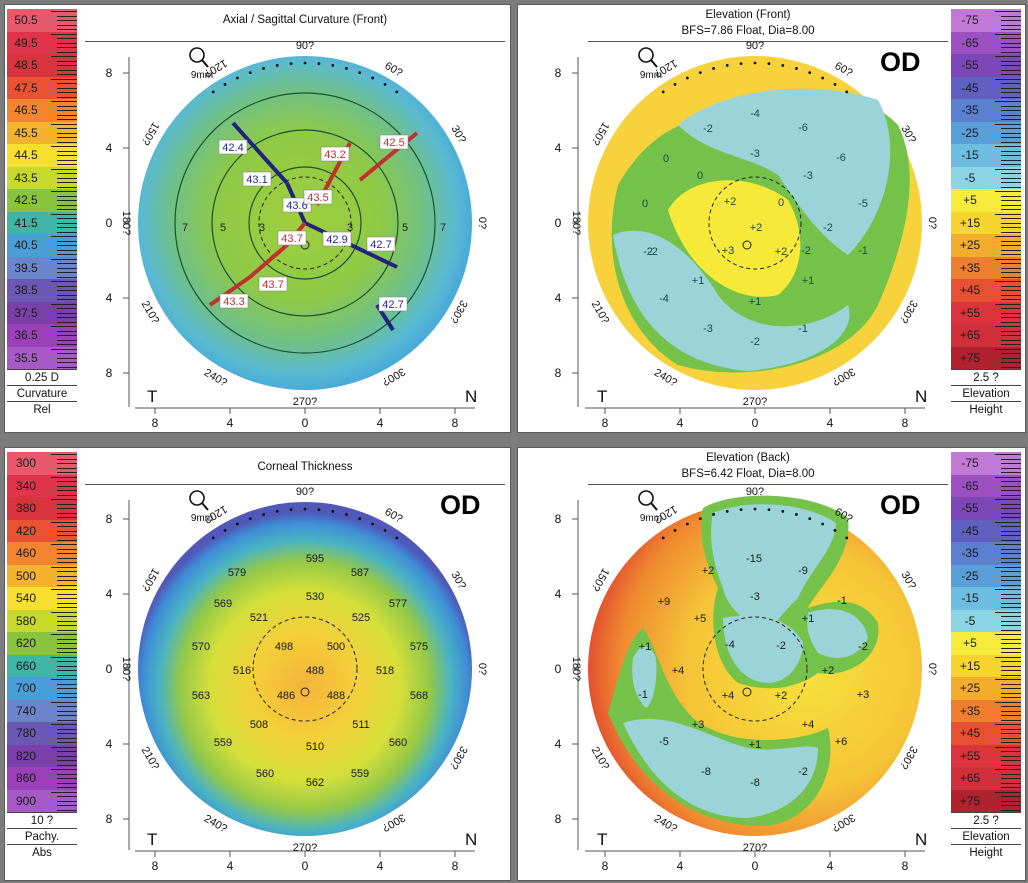  What do you see at coordinates (26, 575) in the screenshot?
I see `scale-value: 500` at bounding box center [26, 575].